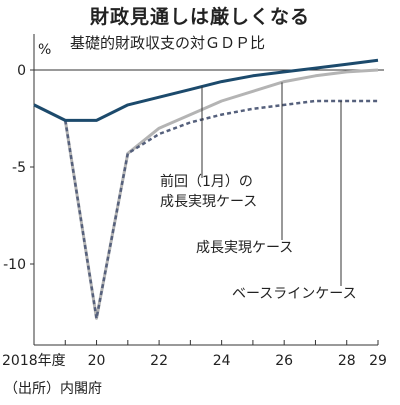  Describe the element at coordinates (19, 168) in the screenshot. I see `y-tick-label: -5` at that location.